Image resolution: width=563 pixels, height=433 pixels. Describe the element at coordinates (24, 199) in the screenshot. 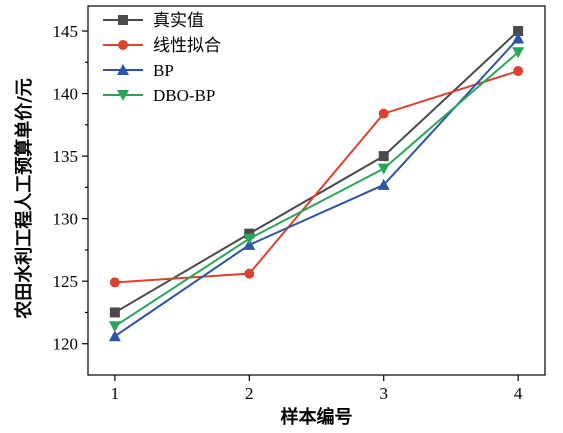

I see `y-axis-title: 农田水利工程人工预算单价/元` at that location.